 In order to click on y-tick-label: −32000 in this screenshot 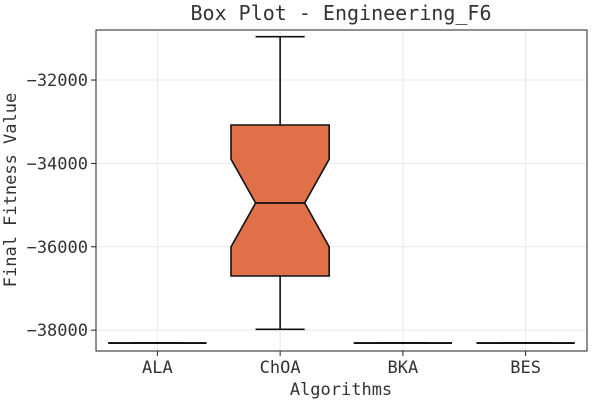, I will do `click(57, 81)`.